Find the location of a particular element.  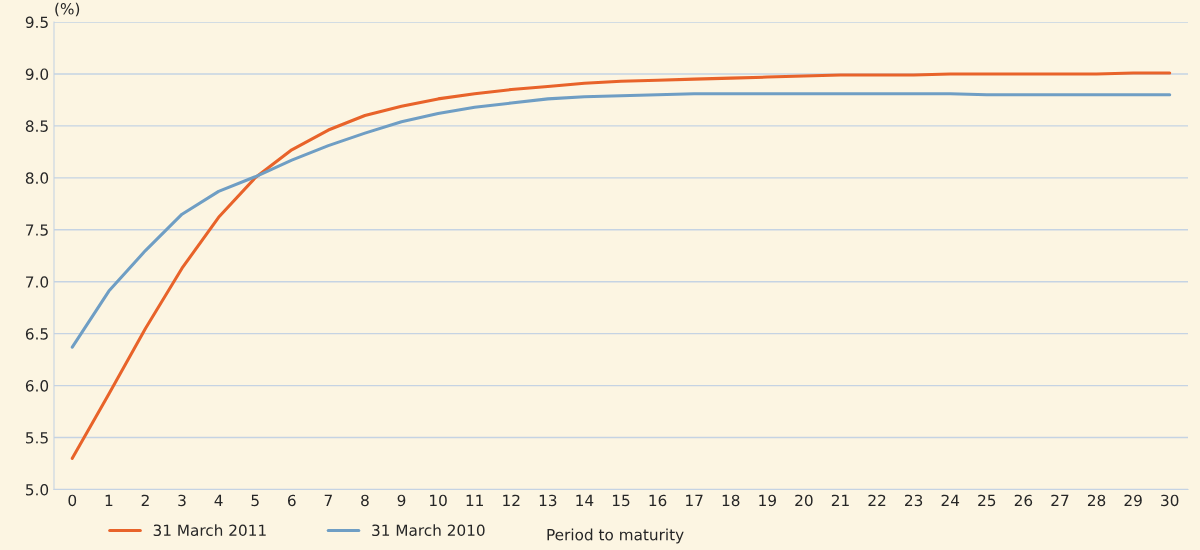

x-tick-label: 7 is located at coordinates (328, 500).